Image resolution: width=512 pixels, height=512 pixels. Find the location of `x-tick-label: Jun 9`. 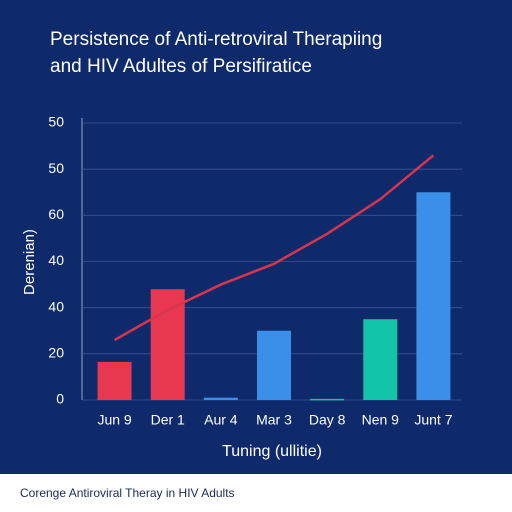

x-tick-label: Jun 9 is located at coordinates (114, 420).